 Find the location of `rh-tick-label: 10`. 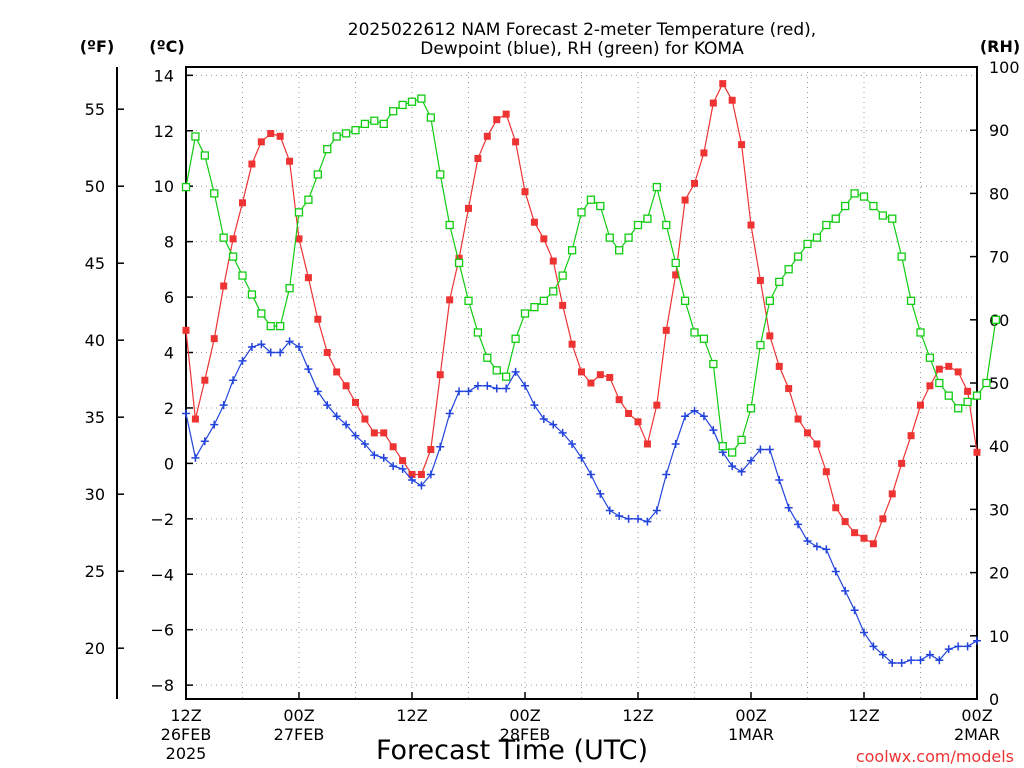

rh-tick-label: 10 is located at coordinates (999, 636).